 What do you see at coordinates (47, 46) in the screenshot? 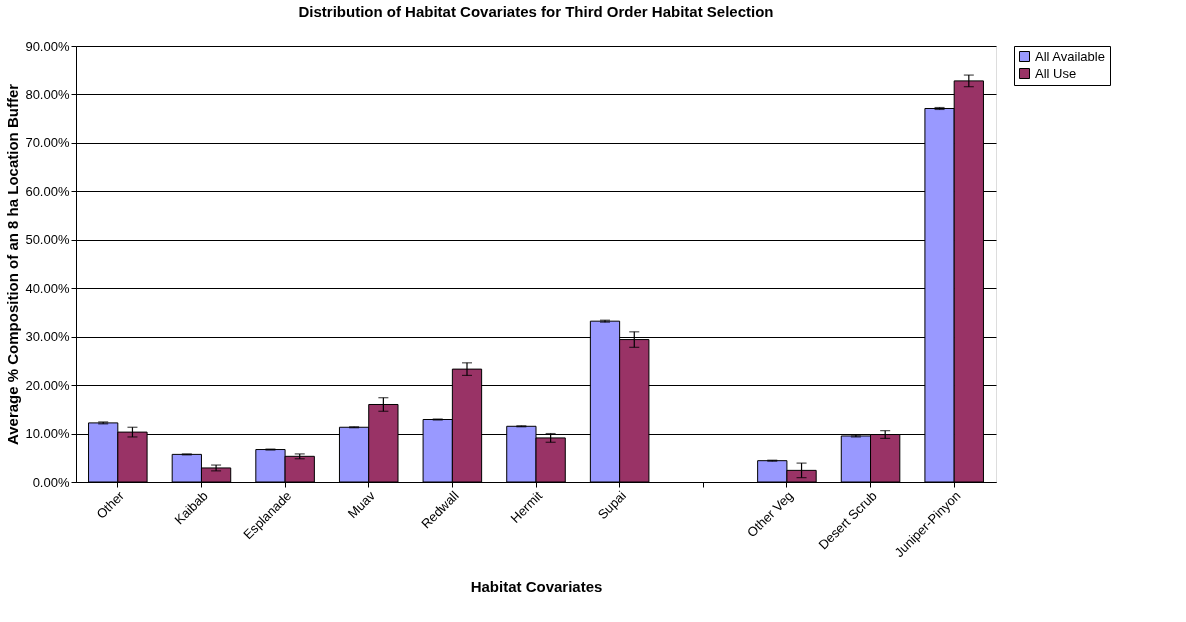
I see `y-tick-label: 90.00%` at bounding box center [47, 46].